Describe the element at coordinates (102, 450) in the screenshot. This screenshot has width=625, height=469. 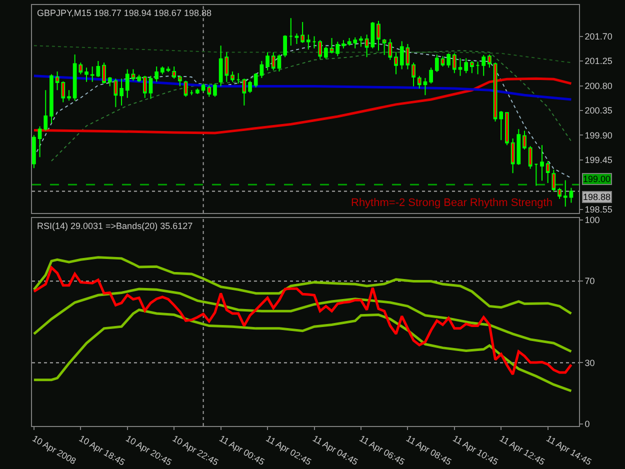
I see `x-tick-label: 10 Apr 18:45` at that location.